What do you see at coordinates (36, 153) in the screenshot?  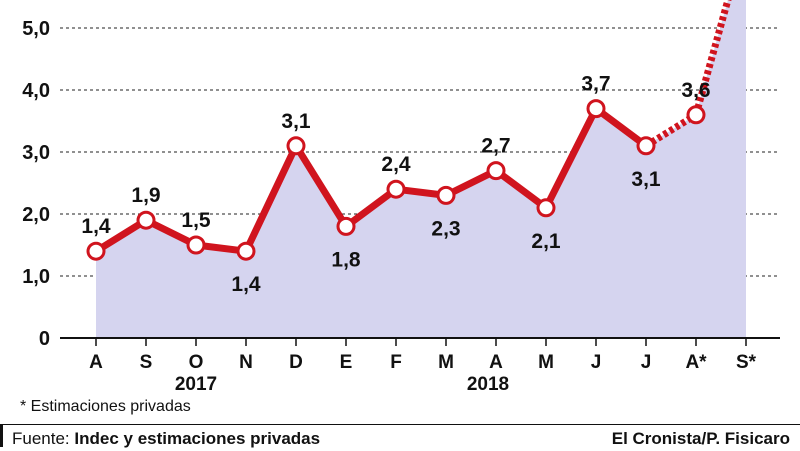 I see `y-tick-label: 3,0` at bounding box center [36, 153].